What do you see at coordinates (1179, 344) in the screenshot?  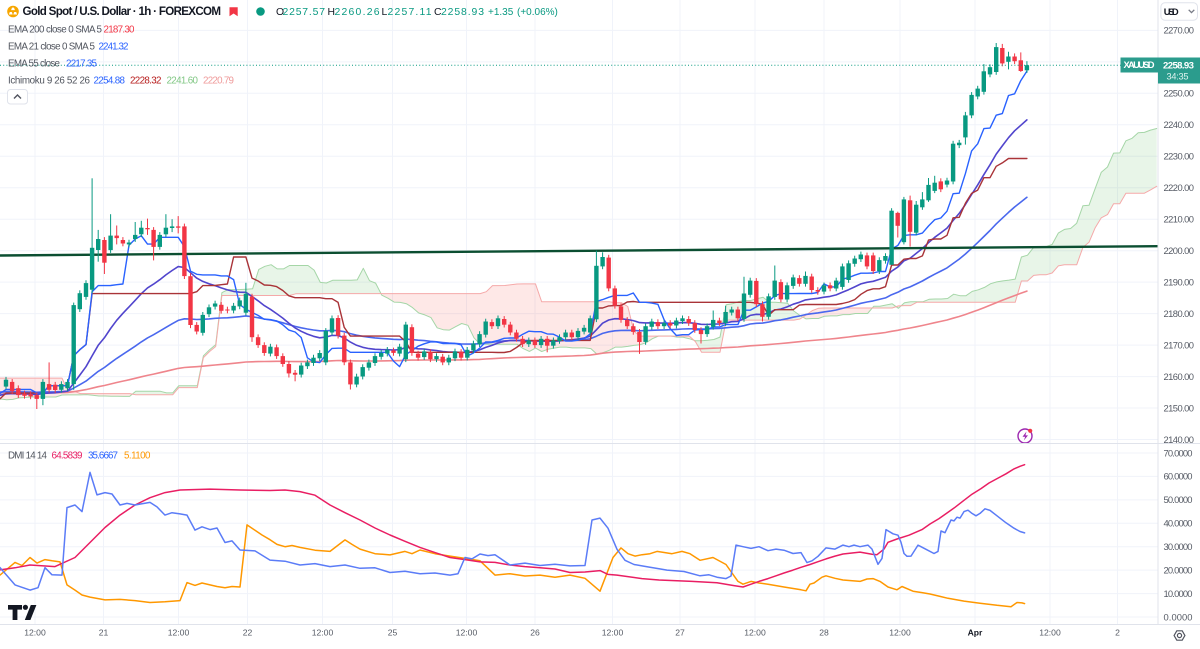 I see `svg-text: 2170.00` at bounding box center [1179, 344].